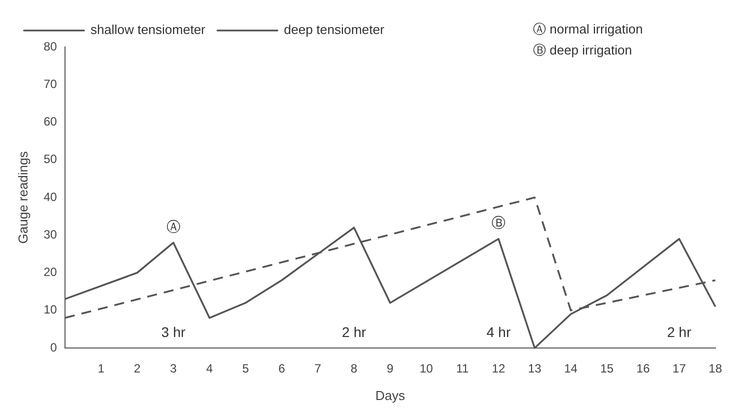 The image size is (738, 416). I want to click on x-tick-label: 1, so click(101, 369).